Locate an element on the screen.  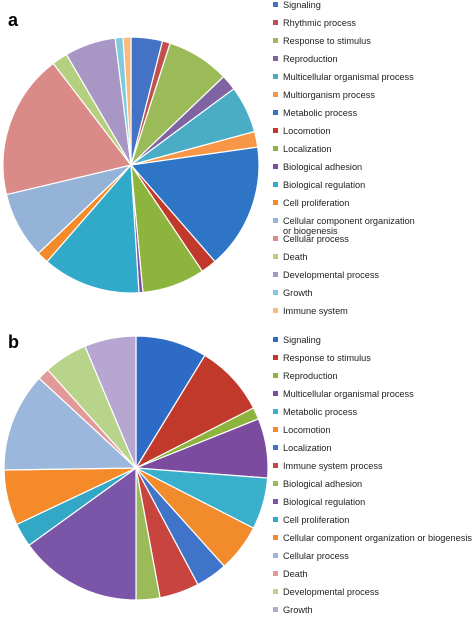
legend-item-a-reproduction: Reproduction is located at coordinates (371, 63).